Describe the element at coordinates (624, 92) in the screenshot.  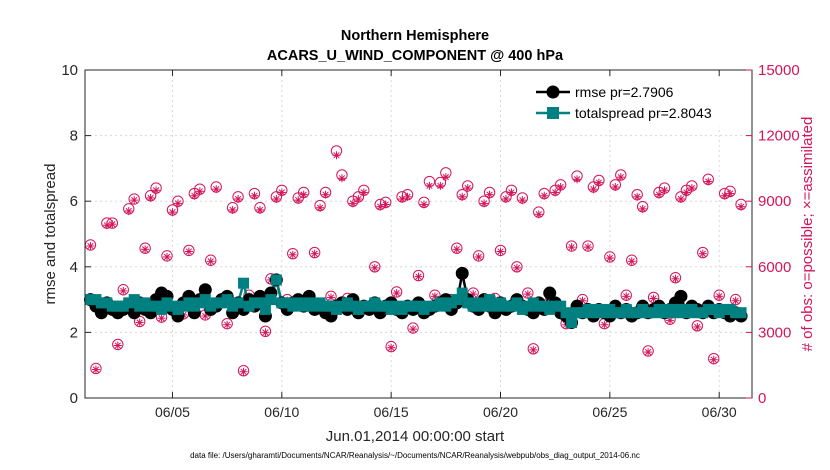
I see `legend-rmse-label: rmse pr=2.7906` at that location.